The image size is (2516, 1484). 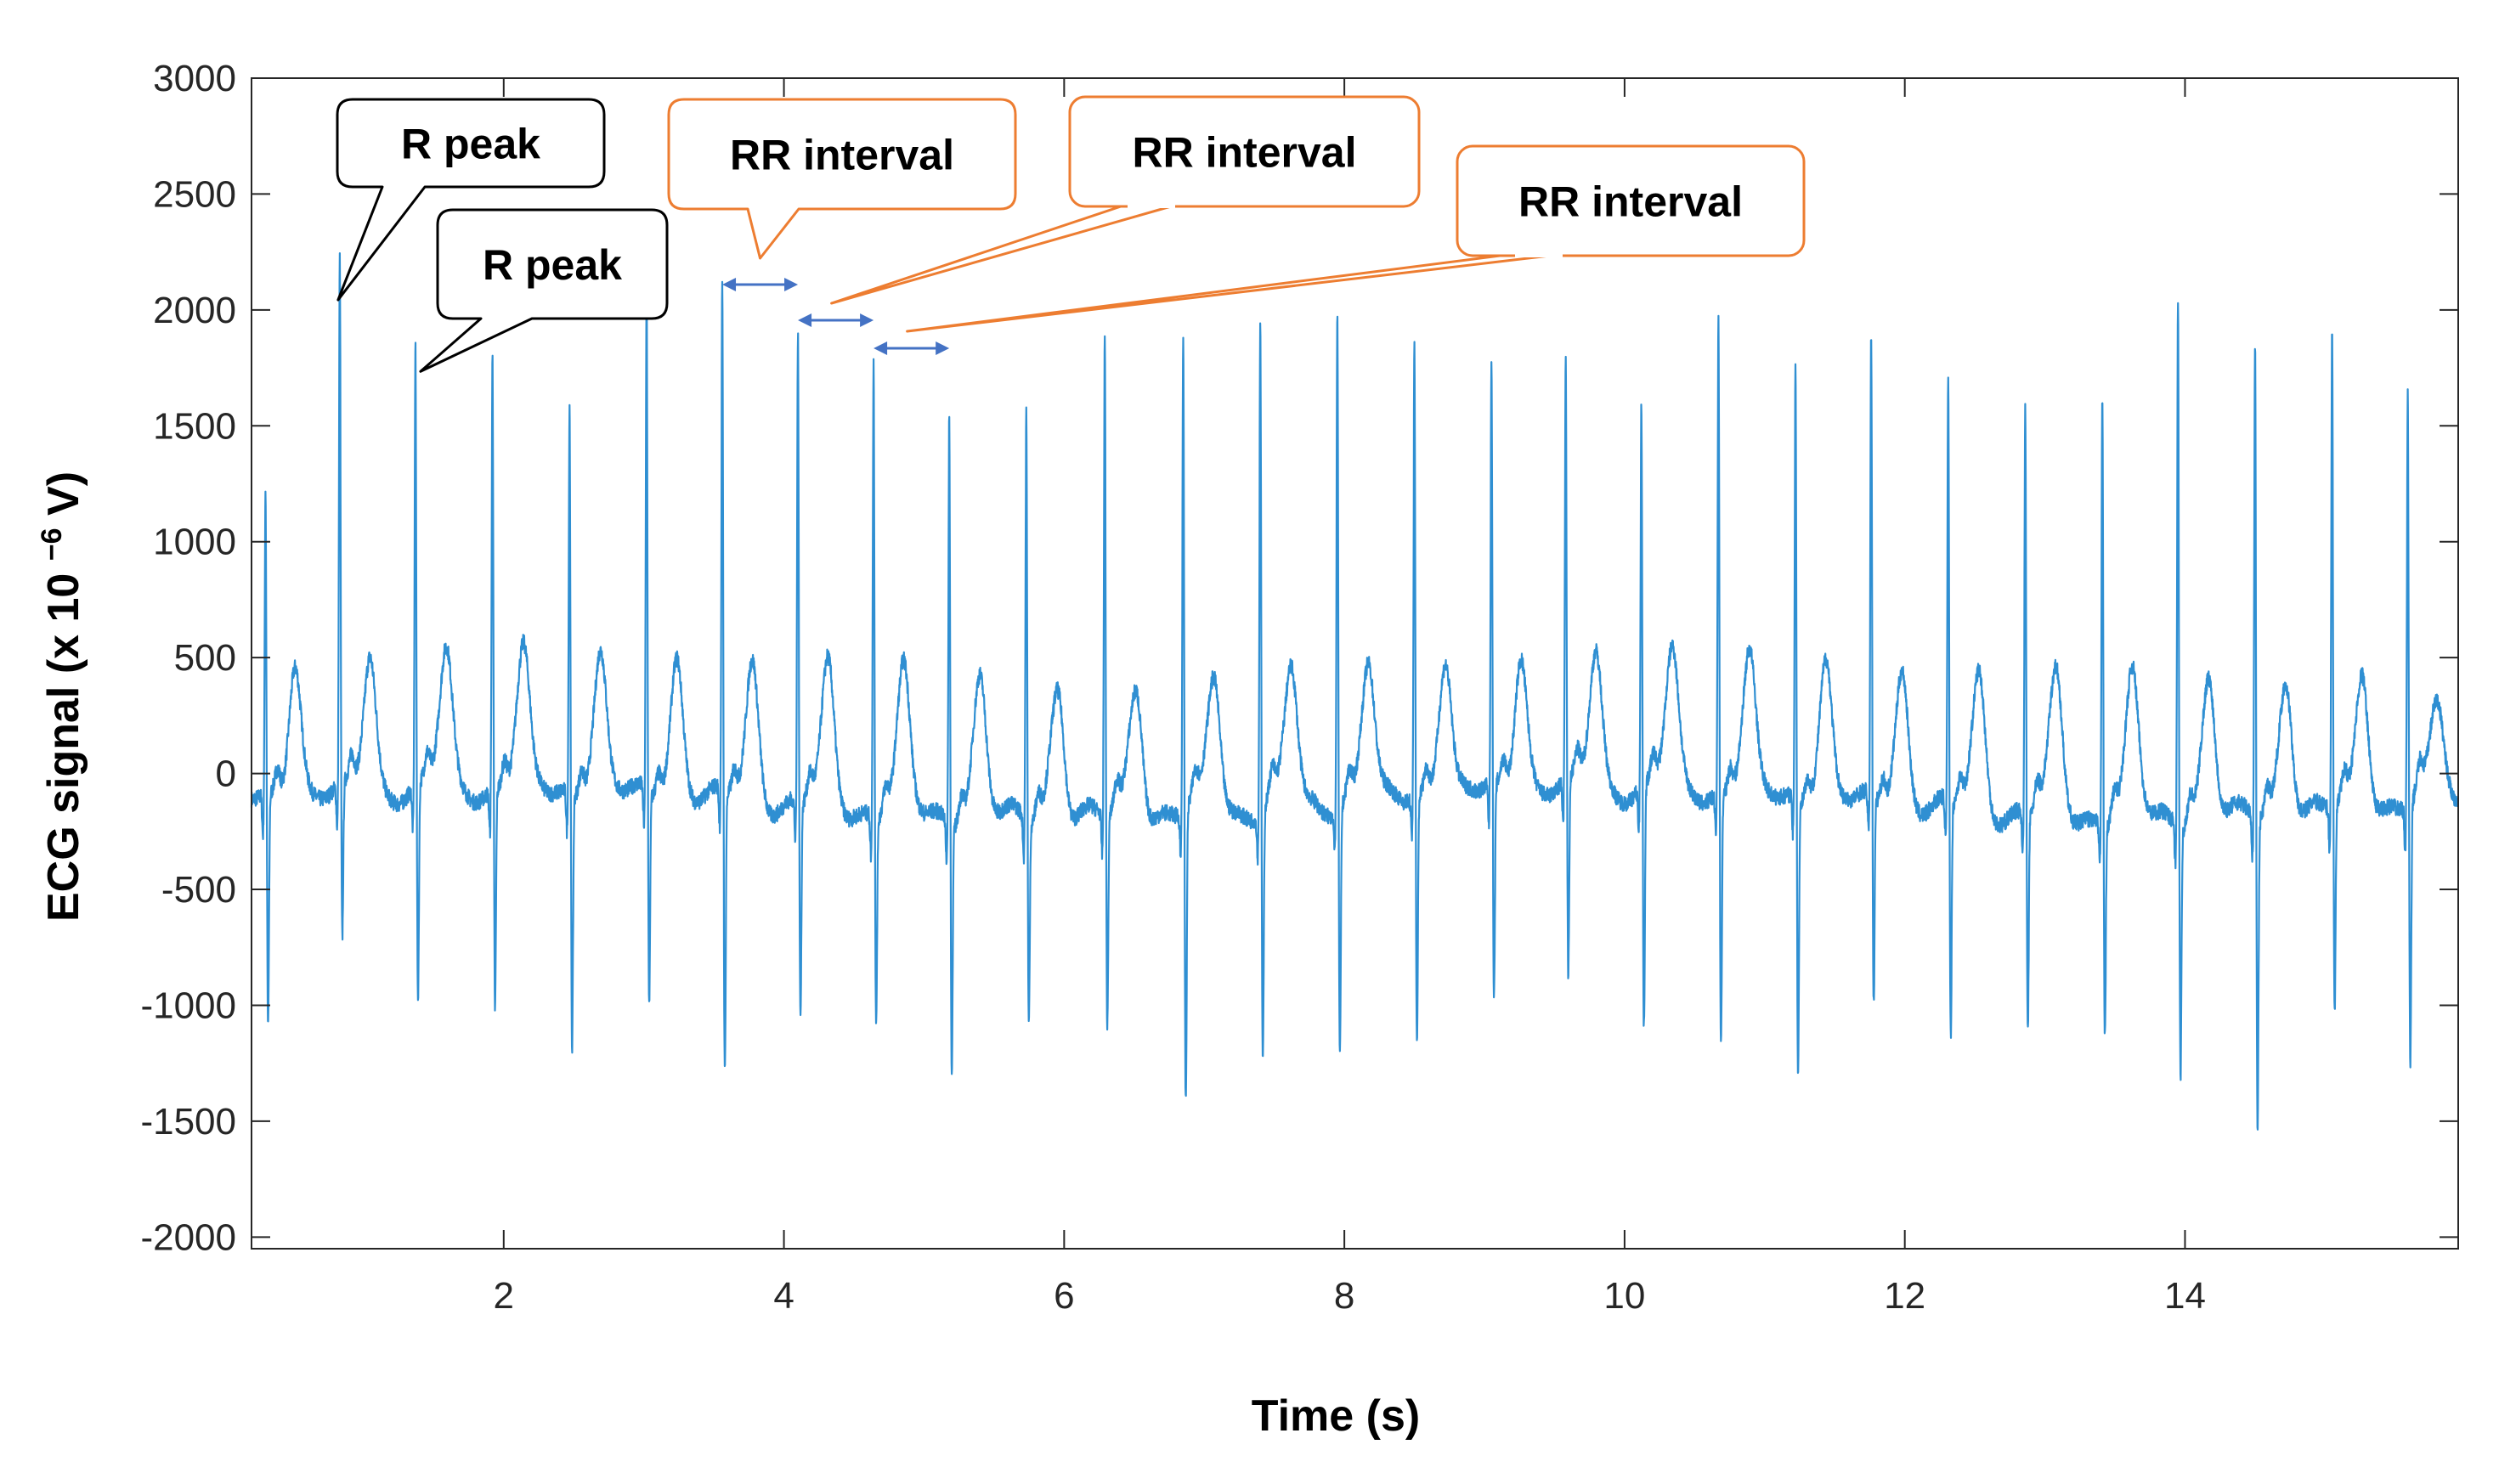 I want to click on y-tick-label: -500, so click(x=198, y=890).